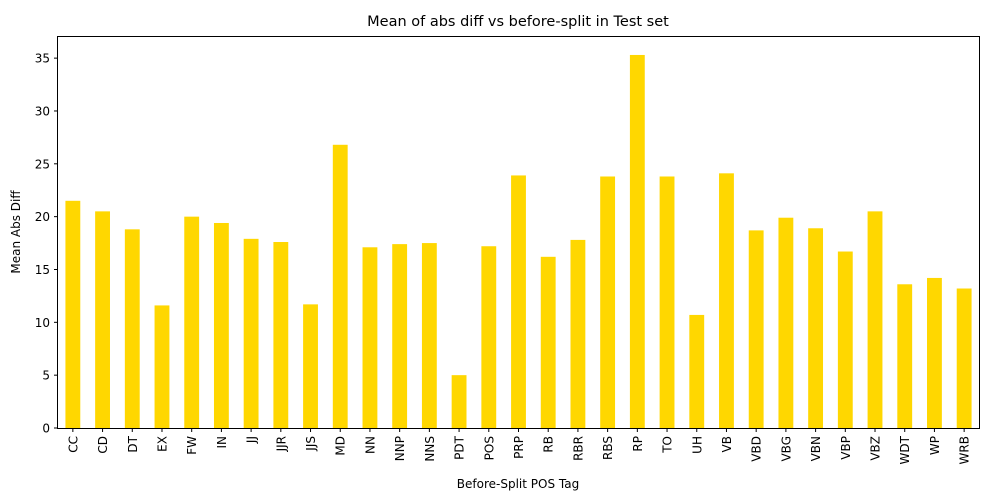 The width and height of the screenshot is (987, 502). Describe the element at coordinates (370, 337) in the screenshot. I see `bar-nn` at that location.